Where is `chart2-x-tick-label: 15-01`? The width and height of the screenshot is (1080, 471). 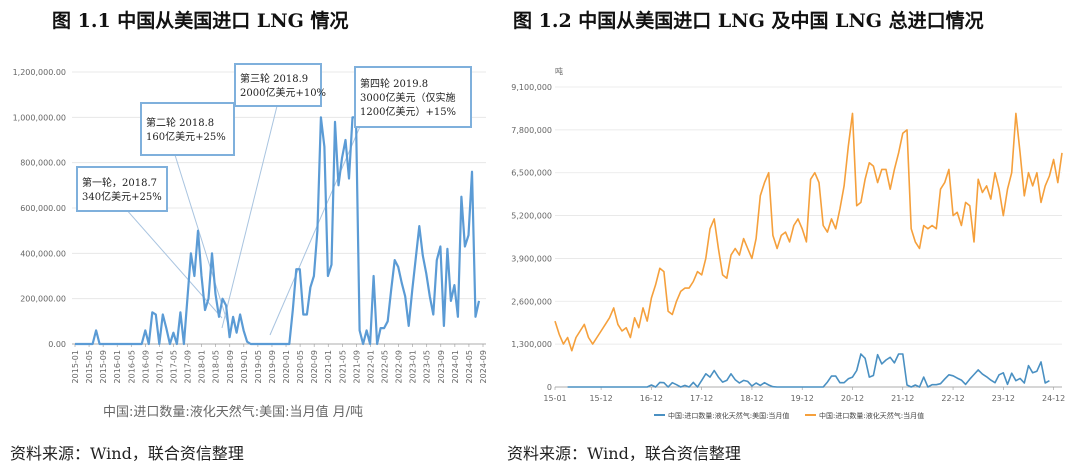 chart2-x-tick-label: 15-01 is located at coordinates (554, 398).